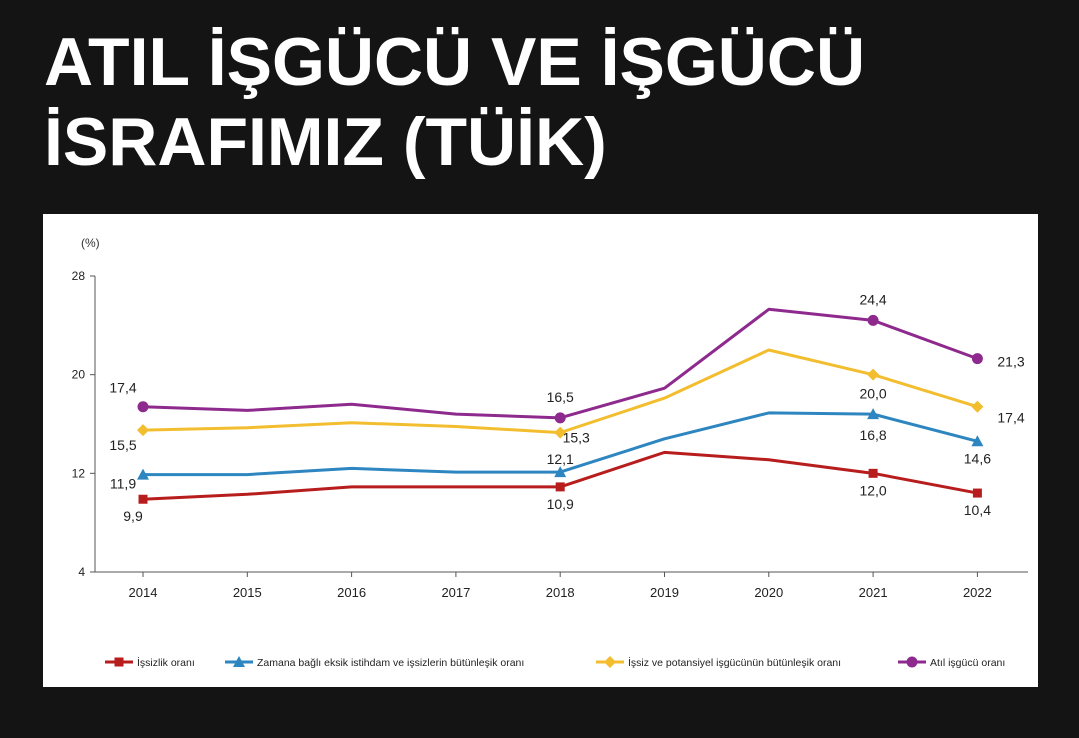 This screenshot has height=738, width=1079. Describe the element at coordinates (967, 663) in the screenshot. I see `legend-label: Atıl işgücü oranı` at that location.